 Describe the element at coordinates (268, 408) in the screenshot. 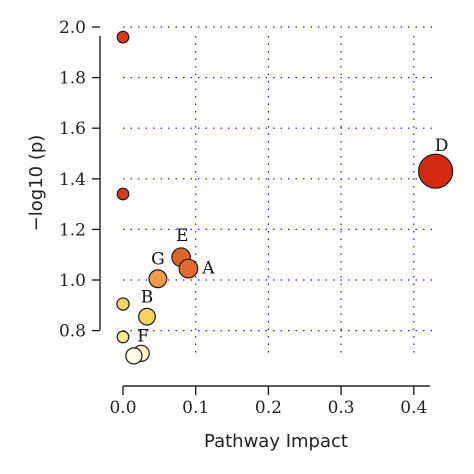

I see `x-tick-label: 0.2` at that location.